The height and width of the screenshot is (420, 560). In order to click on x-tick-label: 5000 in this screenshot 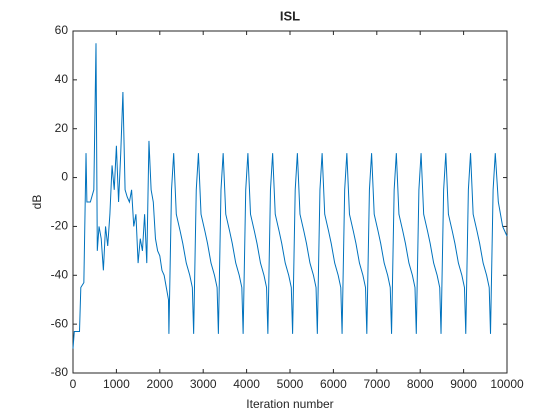, I will do `click(290, 384)`.